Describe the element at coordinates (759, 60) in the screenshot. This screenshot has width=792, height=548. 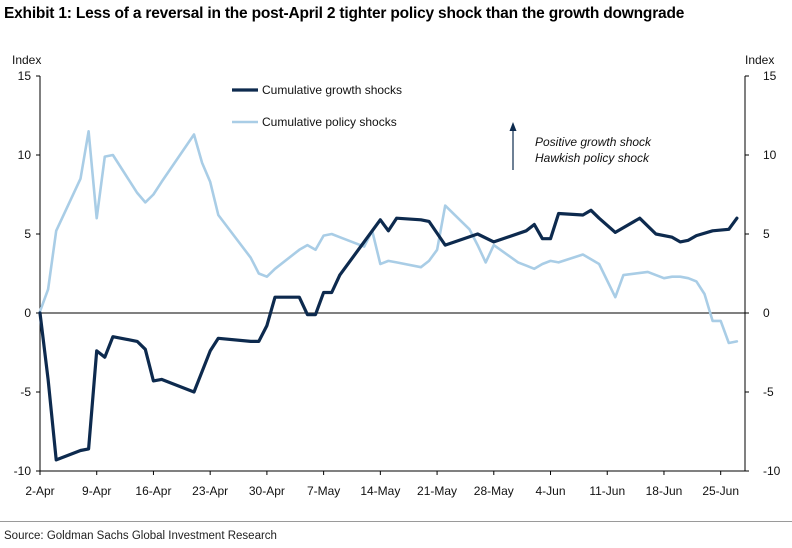
I see `y-axis-title-right: Index` at that location.